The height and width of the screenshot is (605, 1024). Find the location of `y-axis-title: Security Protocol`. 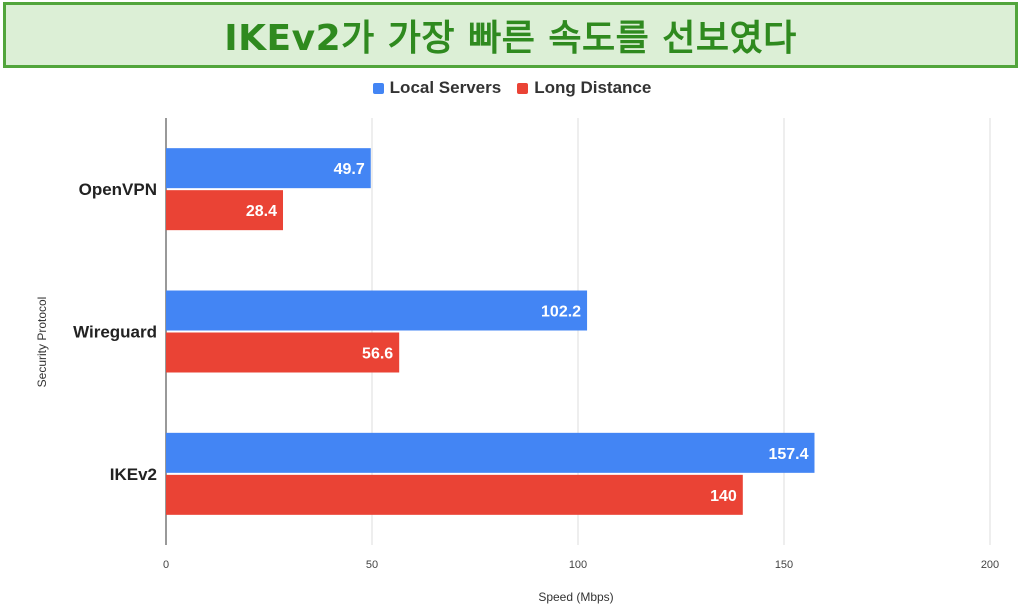

y-axis-title: Security Protocol is located at coordinates (42, 342).